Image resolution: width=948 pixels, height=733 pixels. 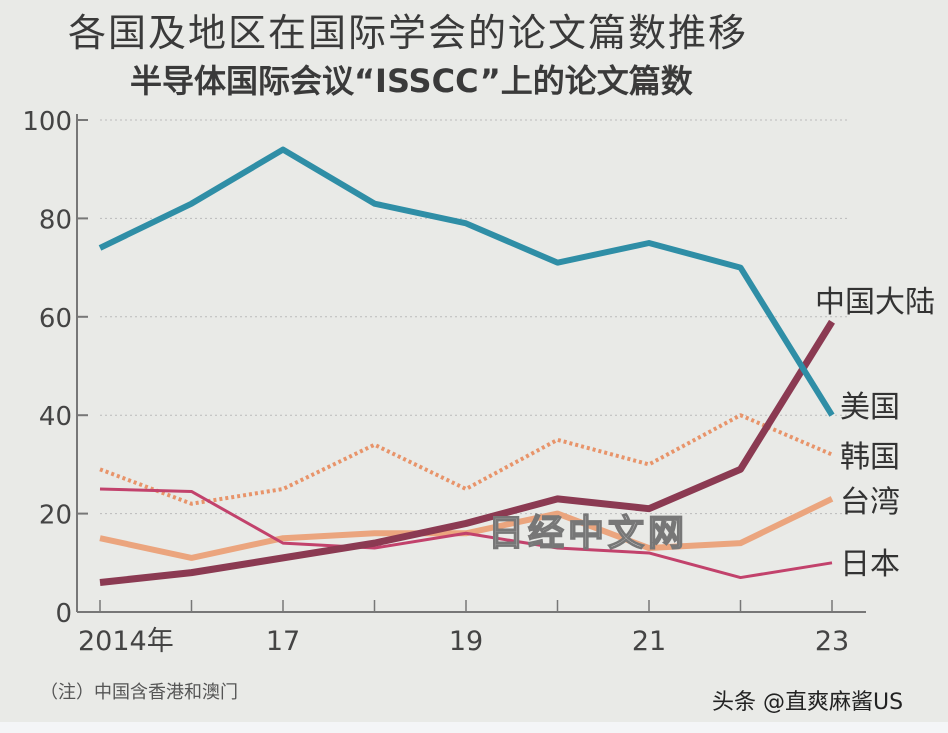 I want to click on x-tick-label: 21, so click(x=649, y=641).